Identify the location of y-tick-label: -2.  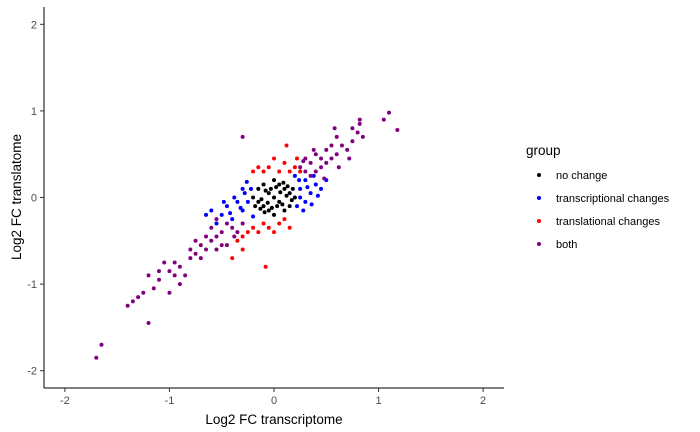
(32, 372).